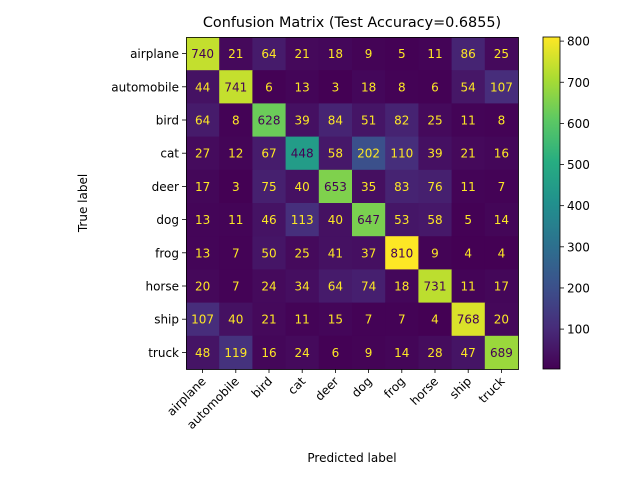  I want to click on cell-value: 21, so click(468, 154).